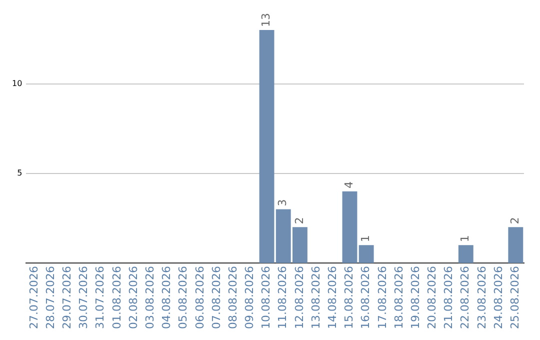 Image resolution: width=540 pixels, height=340 pixels. What do you see at coordinates (415, 298) in the screenshot?
I see `x-tick-label: 19.08.2026` at bounding box center [415, 298].